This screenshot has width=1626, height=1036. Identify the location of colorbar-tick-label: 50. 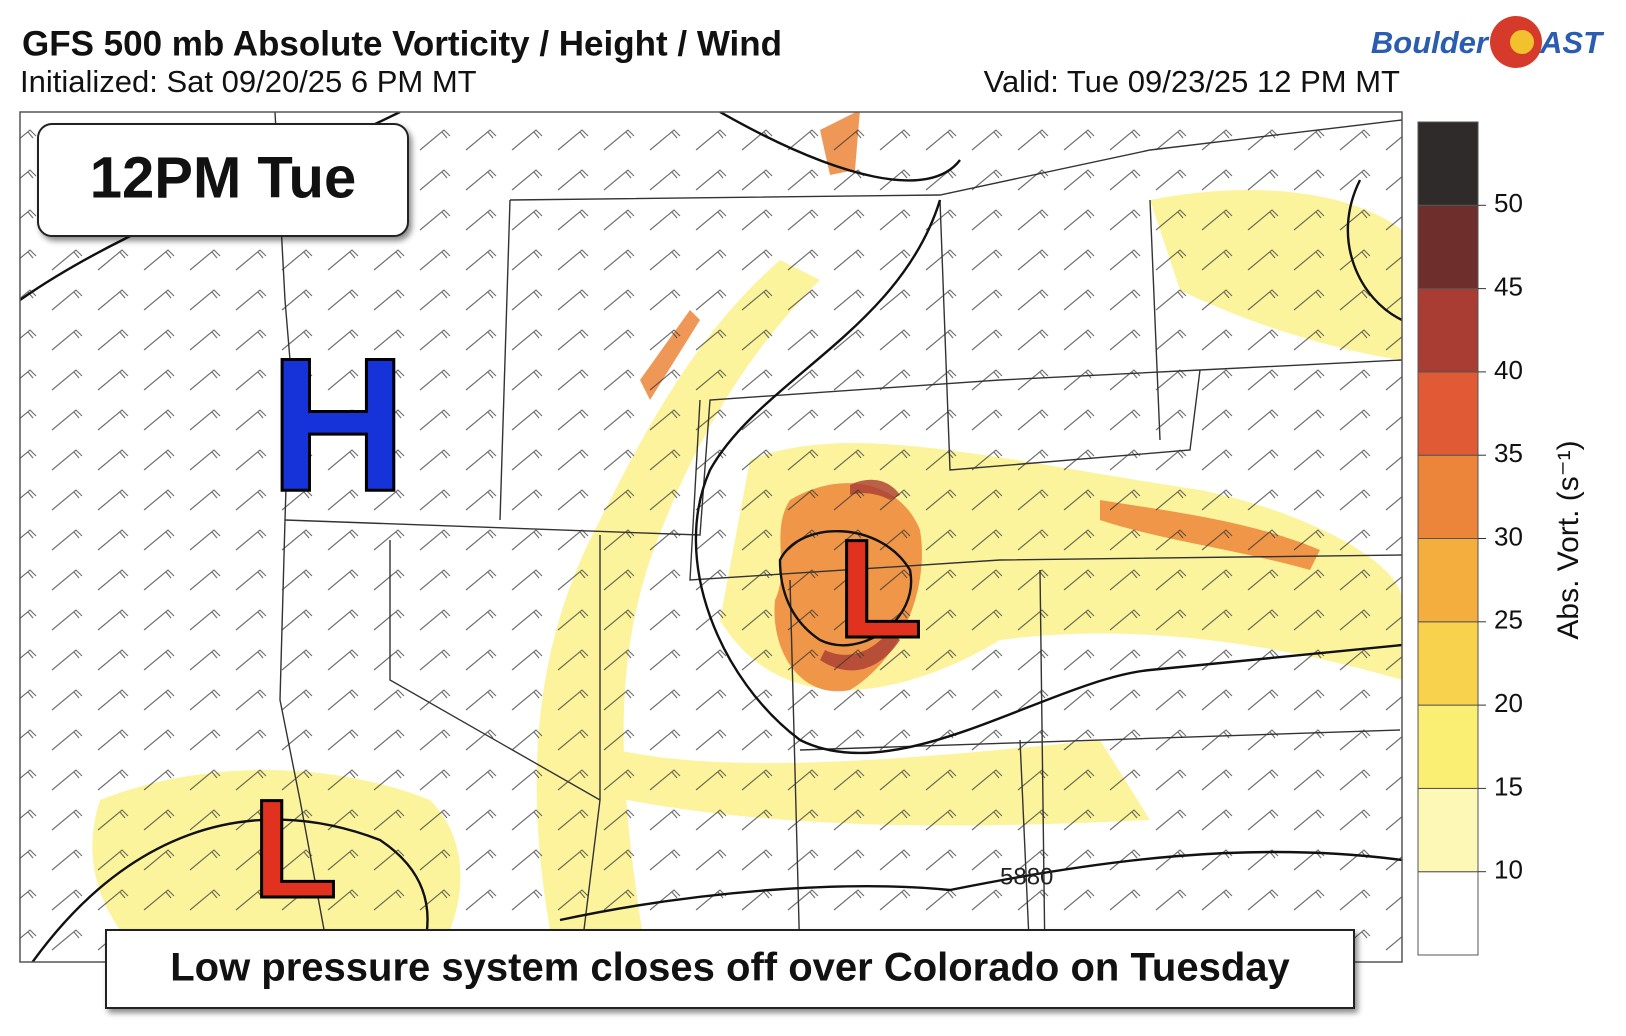
(1508, 203).